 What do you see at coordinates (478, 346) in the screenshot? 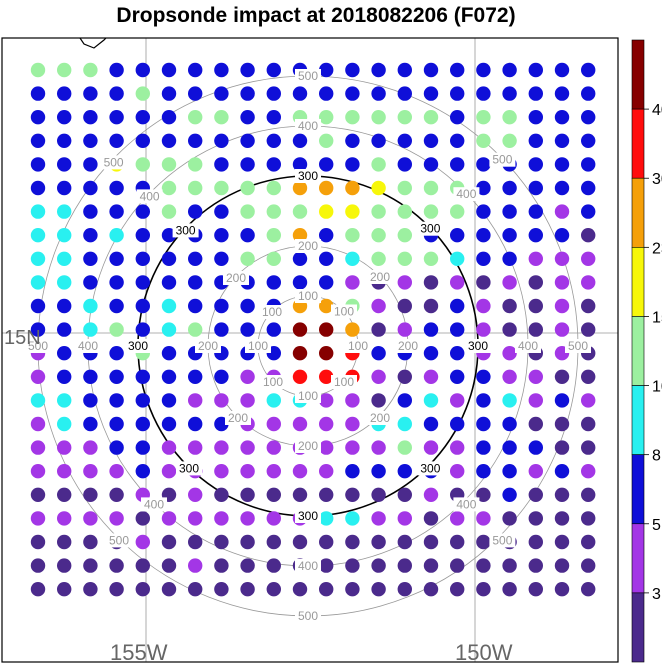
I see `ring-label-300: 300` at bounding box center [478, 346].